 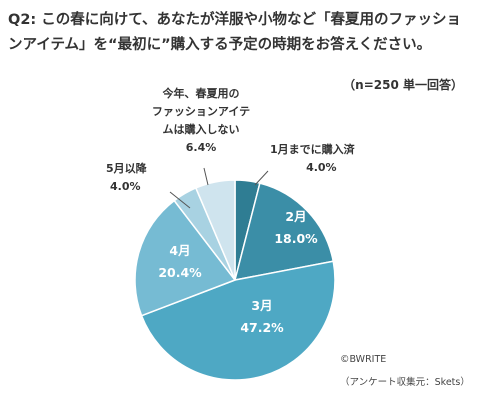 What do you see at coordinates (201, 147) in the screenshot?
I see `label-none-value: 6.4%` at bounding box center [201, 147].